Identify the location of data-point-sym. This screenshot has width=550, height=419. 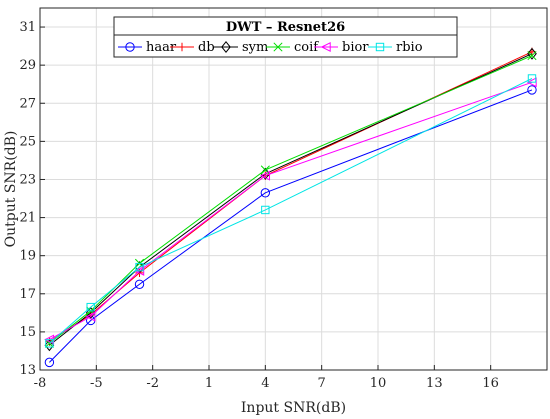
(532, 53).